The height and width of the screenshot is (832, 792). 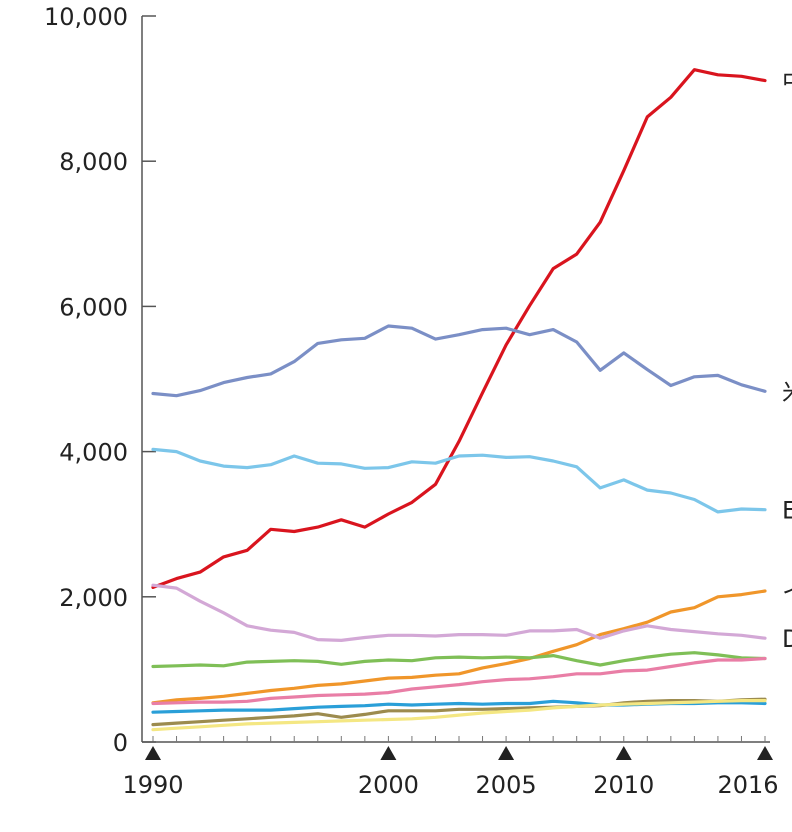 I want to click on series-edge-label: D, so click(x=787, y=639).